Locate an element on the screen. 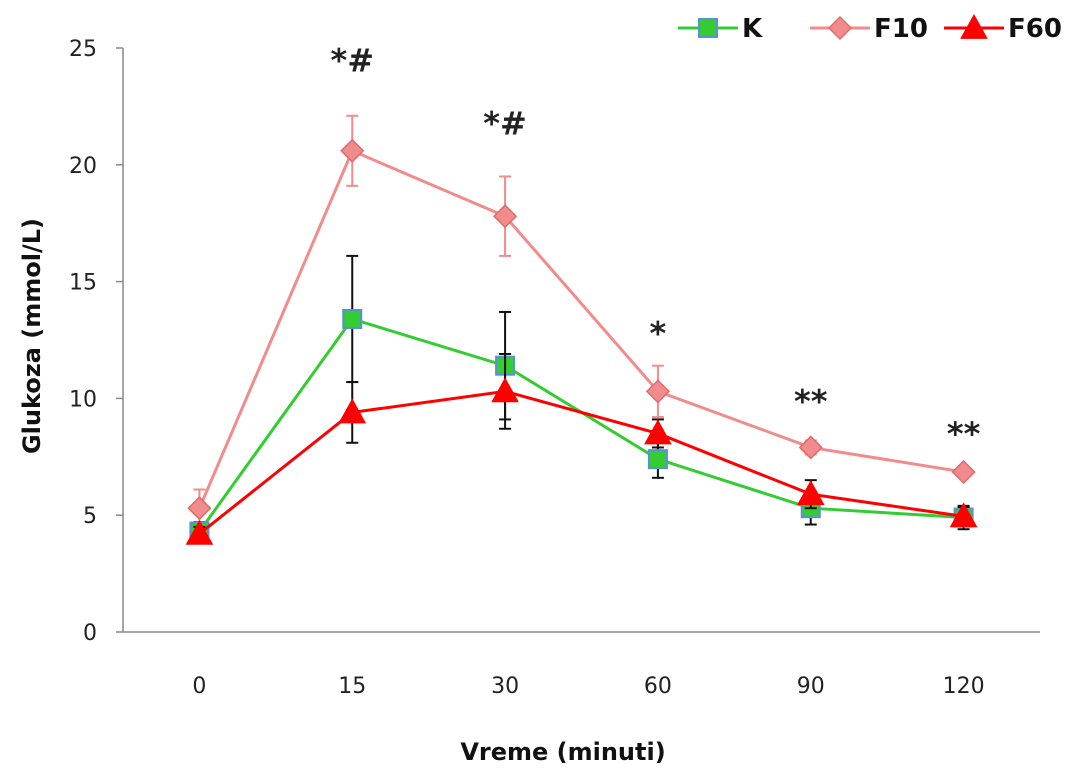  y-tick-label: 15 is located at coordinates (83, 283).